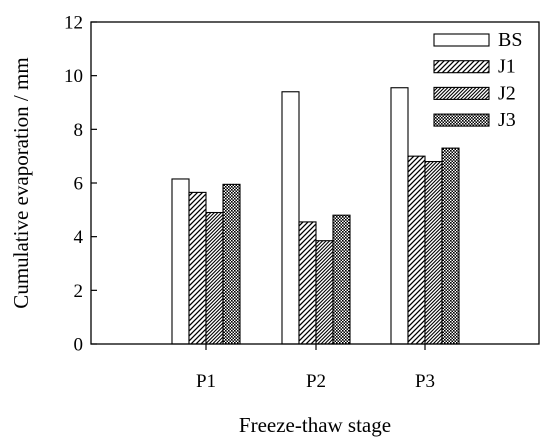 This screenshot has height=448, width=550. I want to click on y-tick-label: 12, so click(73, 23).